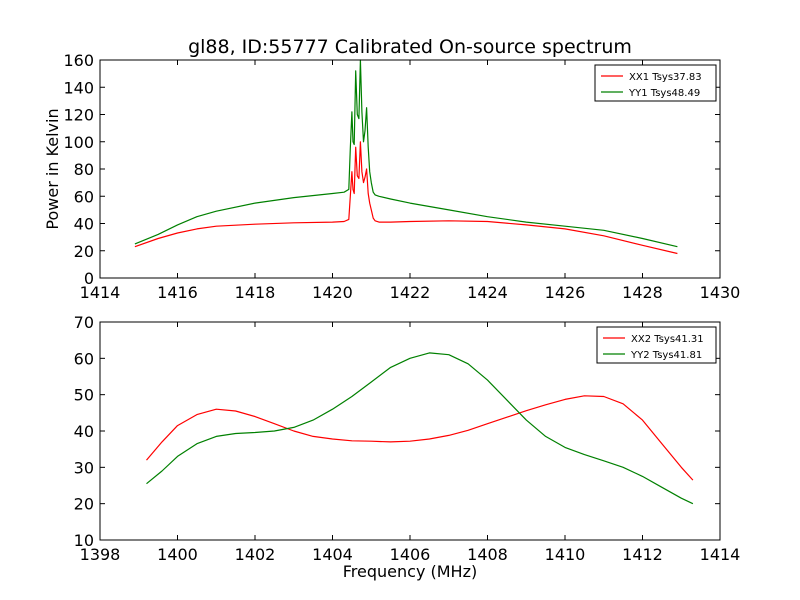 The height and width of the screenshot is (600, 800). Describe the element at coordinates (84, 395) in the screenshot. I see `y-tick-label: 50` at that location.